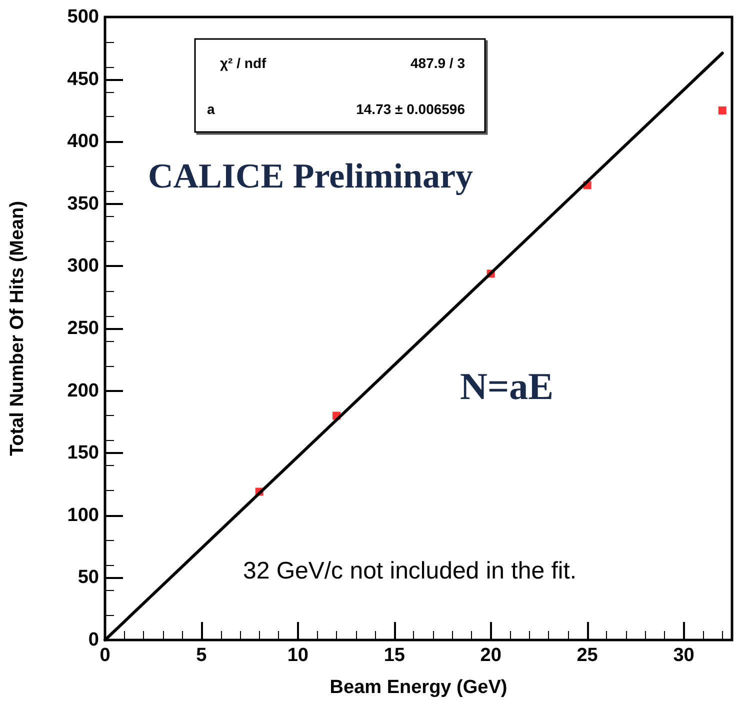 Image resolution: width=734 pixels, height=704 pixels. What do you see at coordinates (17, 328) in the screenshot?
I see `y-axis-title: Total Number Of Hits (Mean)` at bounding box center [17, 328].